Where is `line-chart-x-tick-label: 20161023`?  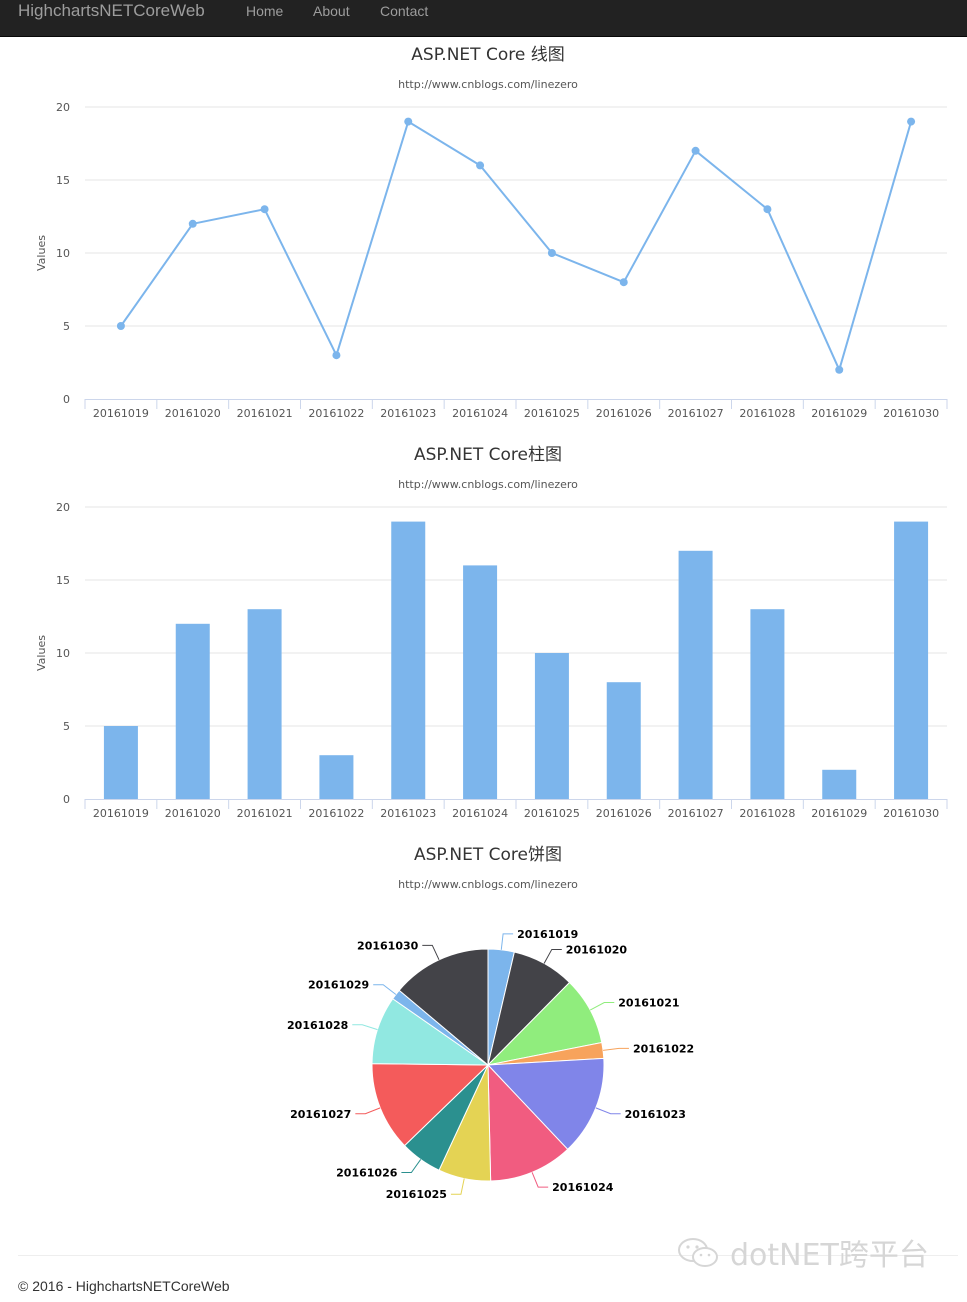 line-chart-x-tick-label: 20161023 is located at coordinates (408, 413).